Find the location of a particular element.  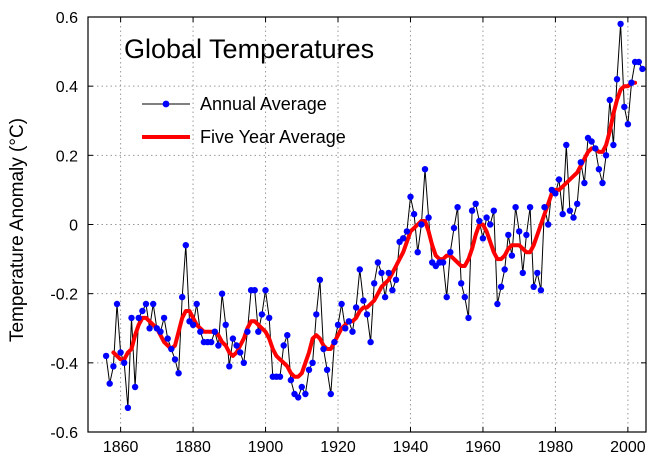

annual-point-1915 is located at coordinates (320, 279).